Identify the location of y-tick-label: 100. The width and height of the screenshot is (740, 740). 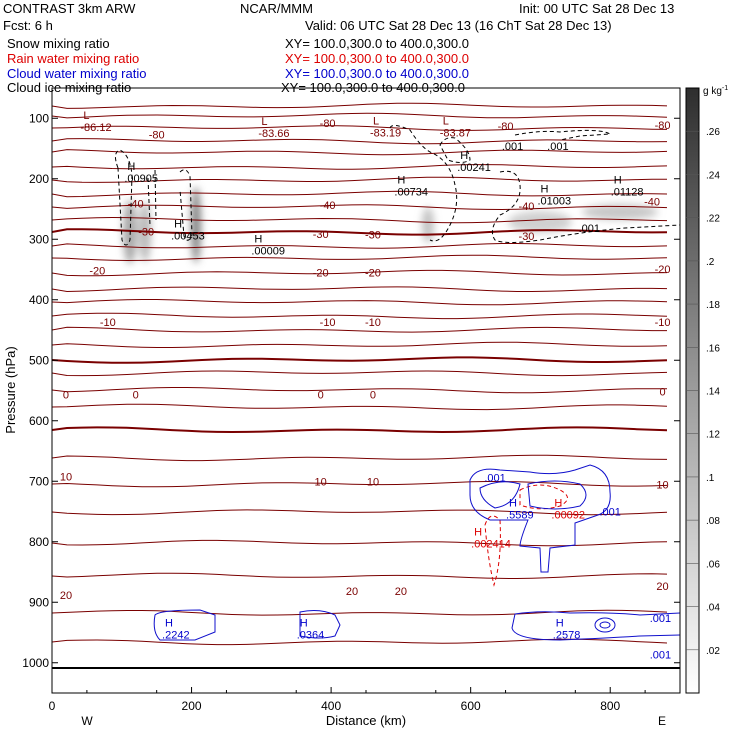
(39, 118).